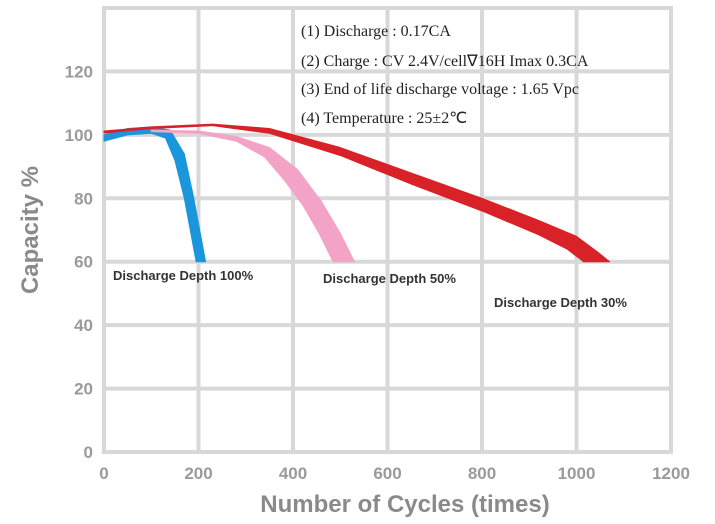  Describe the element at coordinates (387, 473) in the screenshot. I see `x-tick-label: 600` at that location.